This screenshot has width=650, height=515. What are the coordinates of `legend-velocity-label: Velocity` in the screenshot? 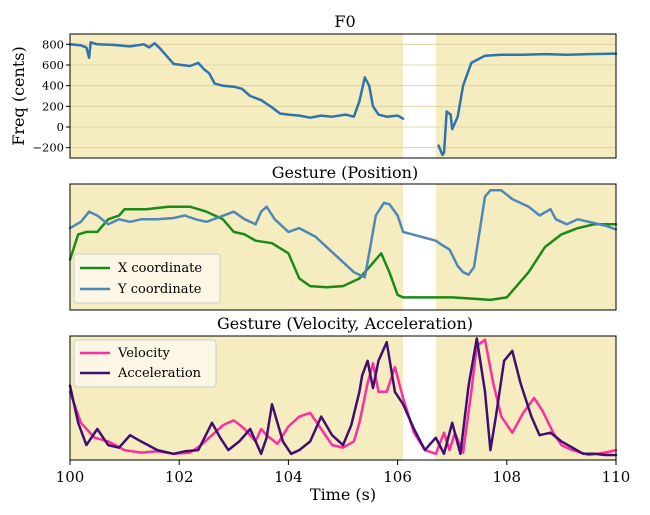 It's located at (144, 353).